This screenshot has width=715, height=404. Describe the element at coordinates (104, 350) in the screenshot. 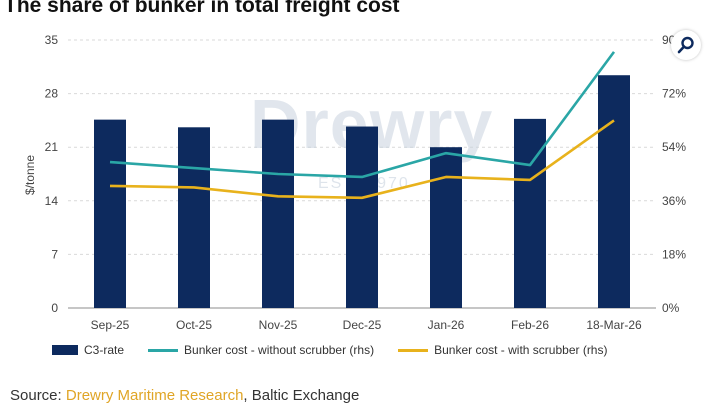

I see `legend-label: C3-rate` at that location.